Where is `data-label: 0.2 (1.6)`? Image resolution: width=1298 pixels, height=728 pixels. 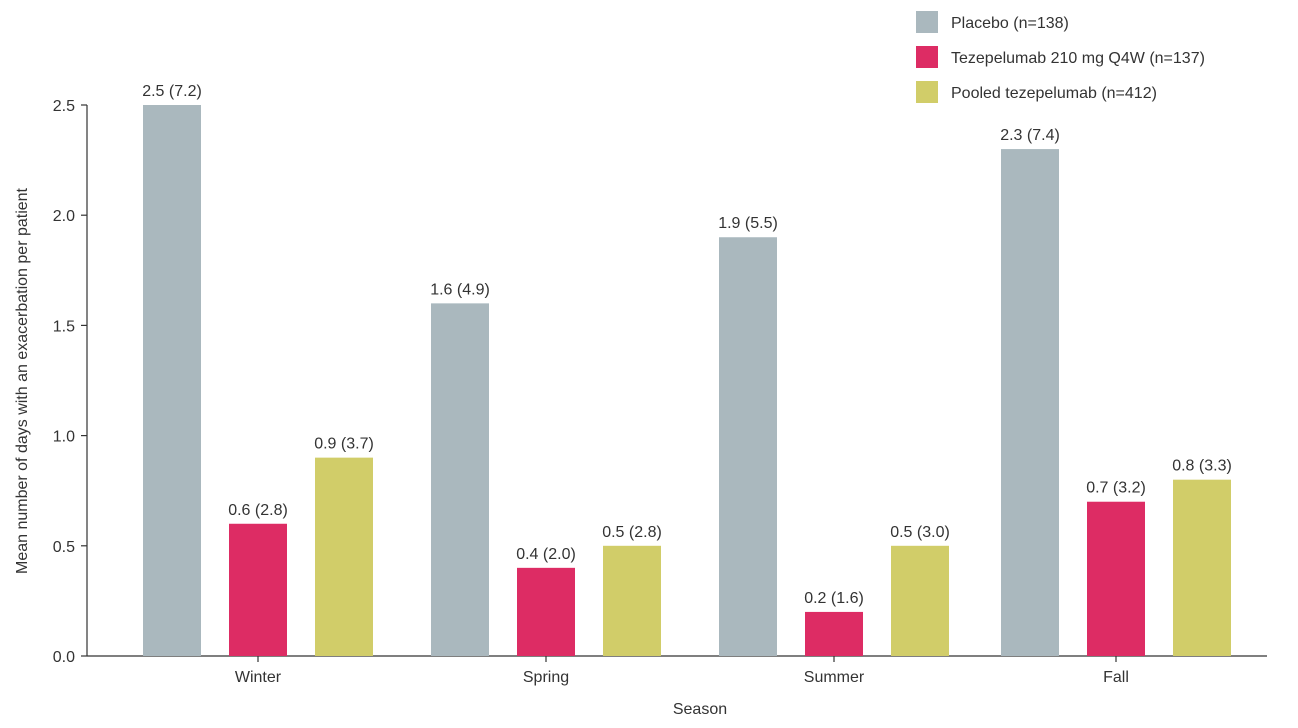
data-label: 0.2 (1.6) is located at coordinates (834, 598).